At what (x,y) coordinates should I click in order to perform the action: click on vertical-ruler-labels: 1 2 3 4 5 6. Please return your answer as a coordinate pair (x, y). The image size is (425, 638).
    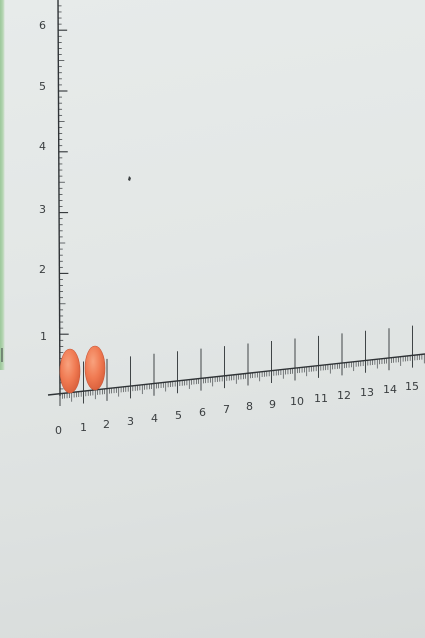
    Looking at the image, I should click on (43, 181).